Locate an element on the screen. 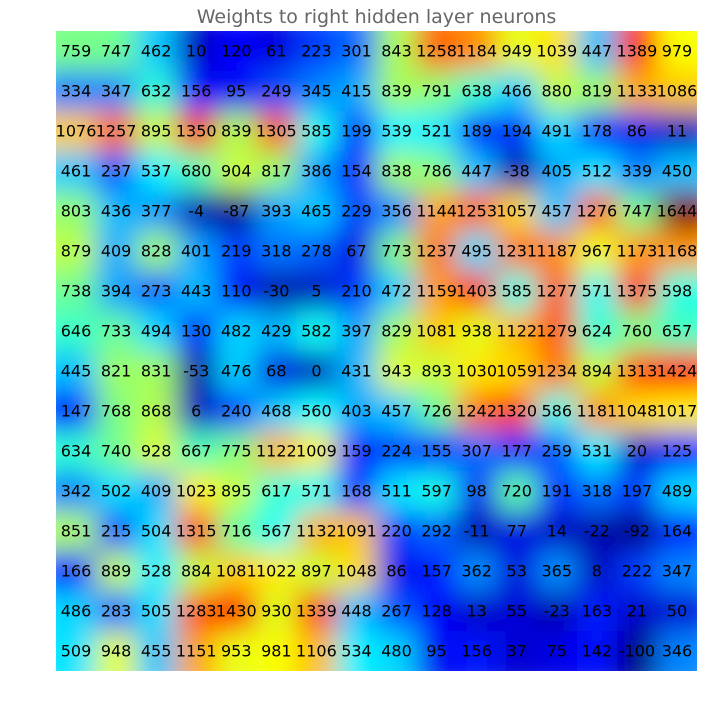  cell-value-label: 147 is located at coordinates (76, 411).